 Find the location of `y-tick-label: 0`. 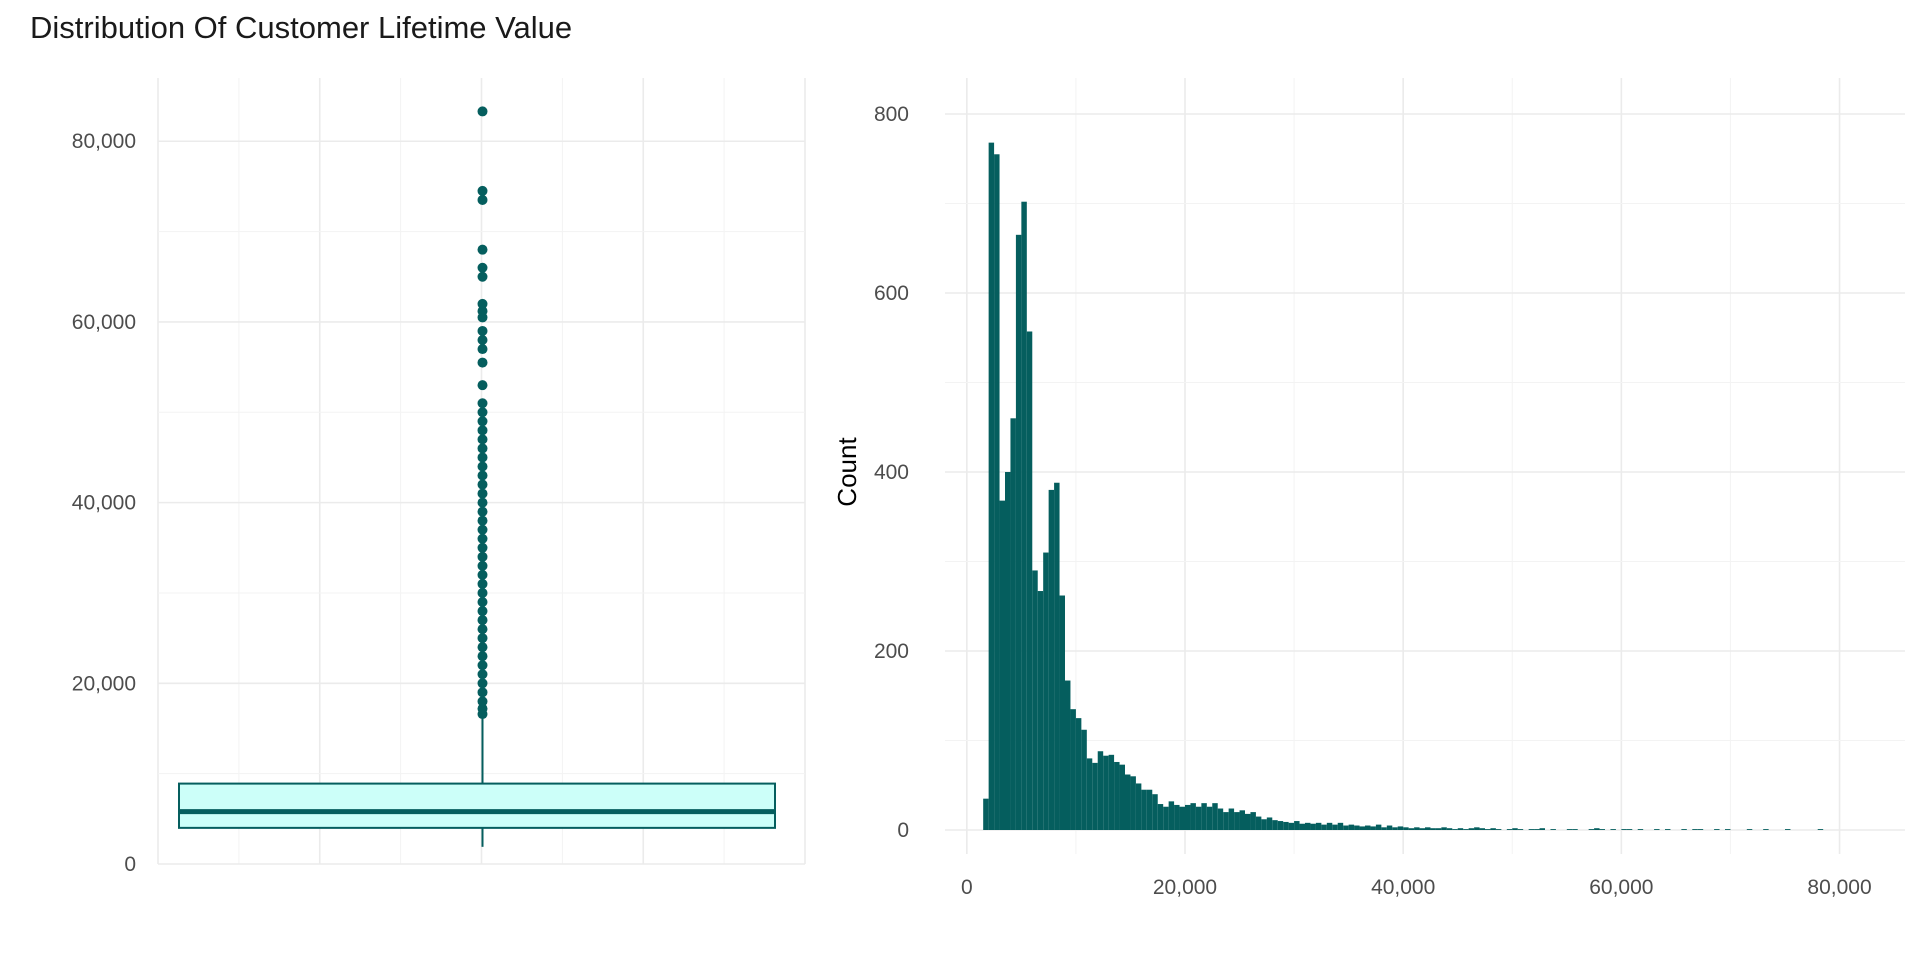

y-tick-label: 0 is located at coordinates (903, 830).